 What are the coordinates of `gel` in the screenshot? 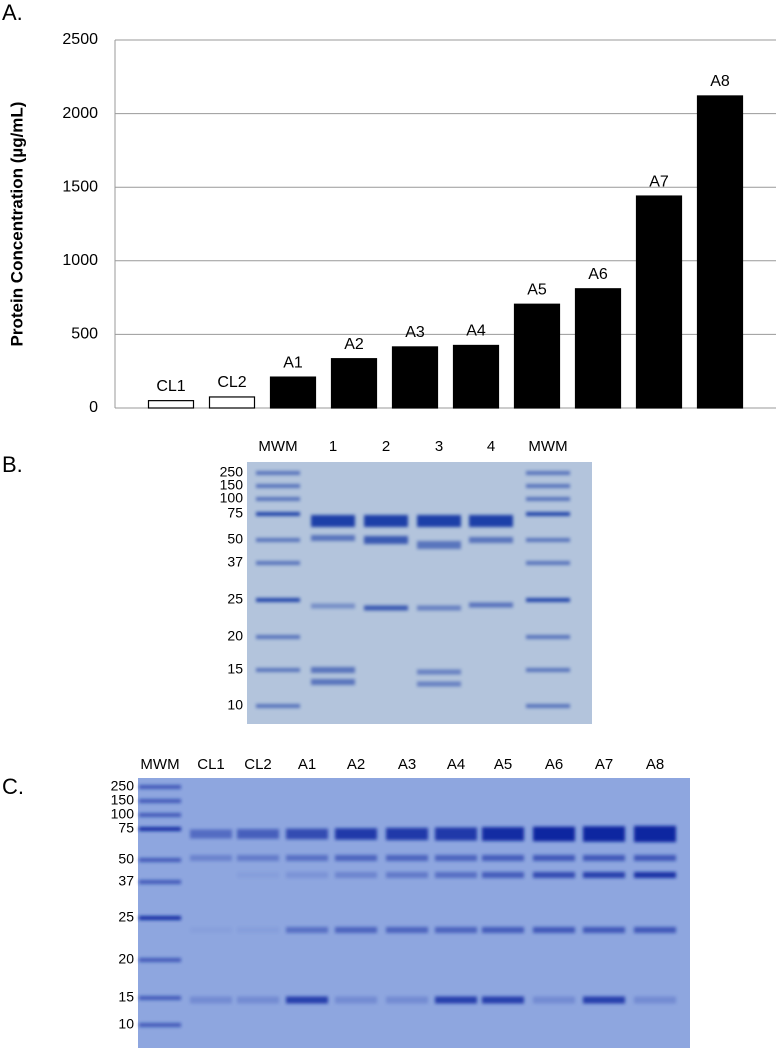 It's located at (419, 593).